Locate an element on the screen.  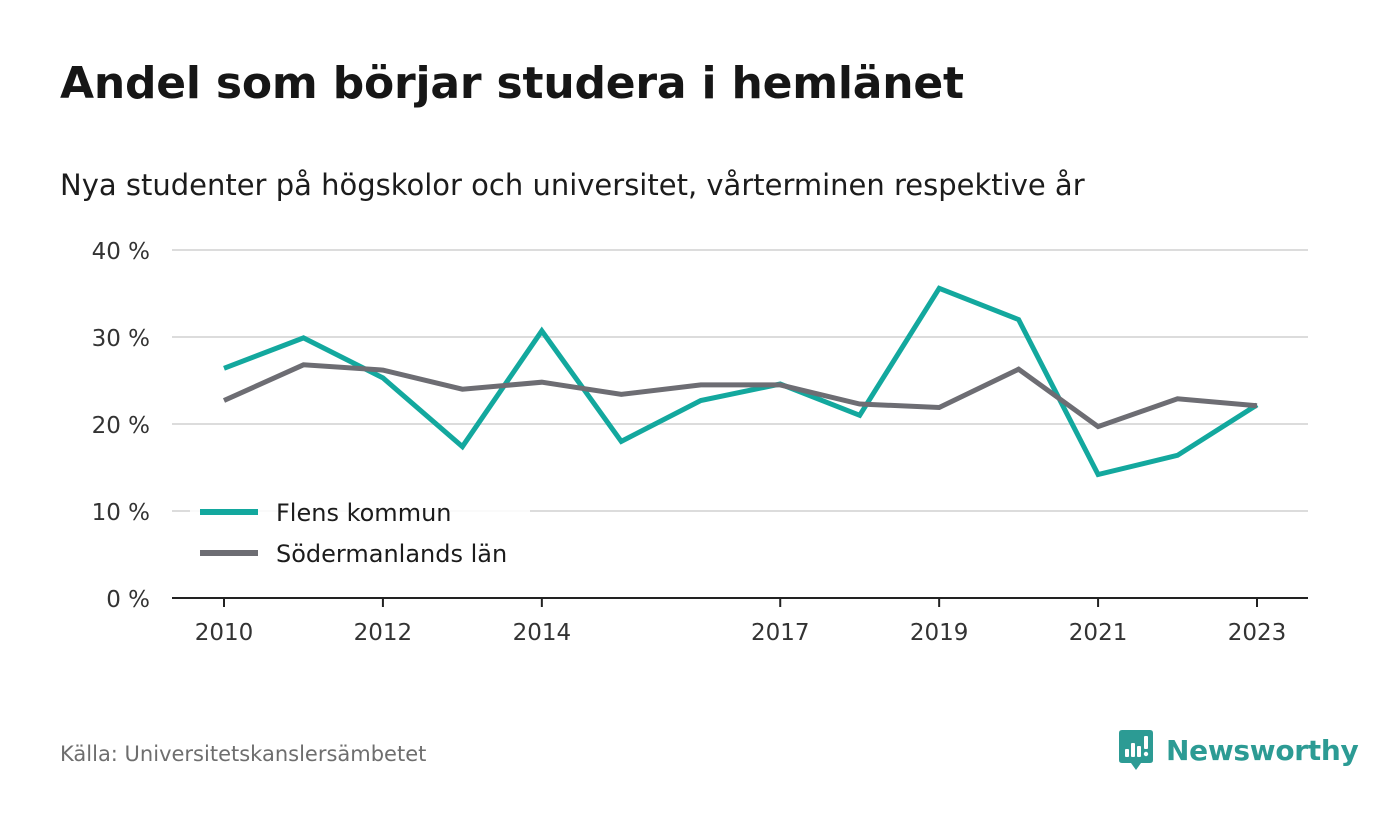
brand-logo: Newsworthy is located at coordinates (1238, 750).